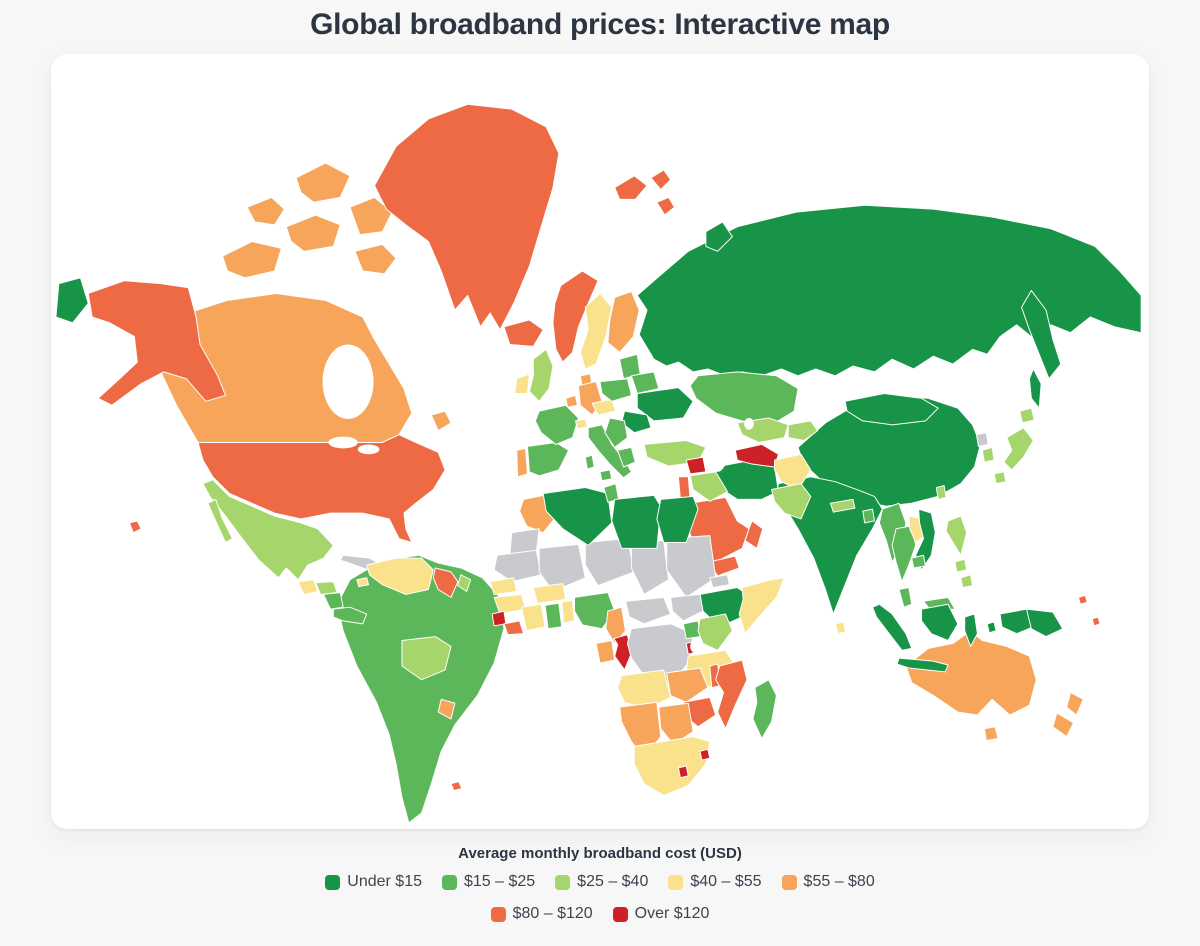  What do you see at coordinates (509, 604) in the screenshot?
I see `country-guinea` at bounding box center [509, 604].